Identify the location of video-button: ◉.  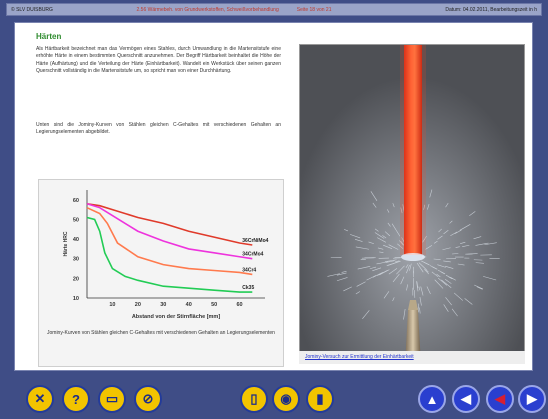
(286, 399).